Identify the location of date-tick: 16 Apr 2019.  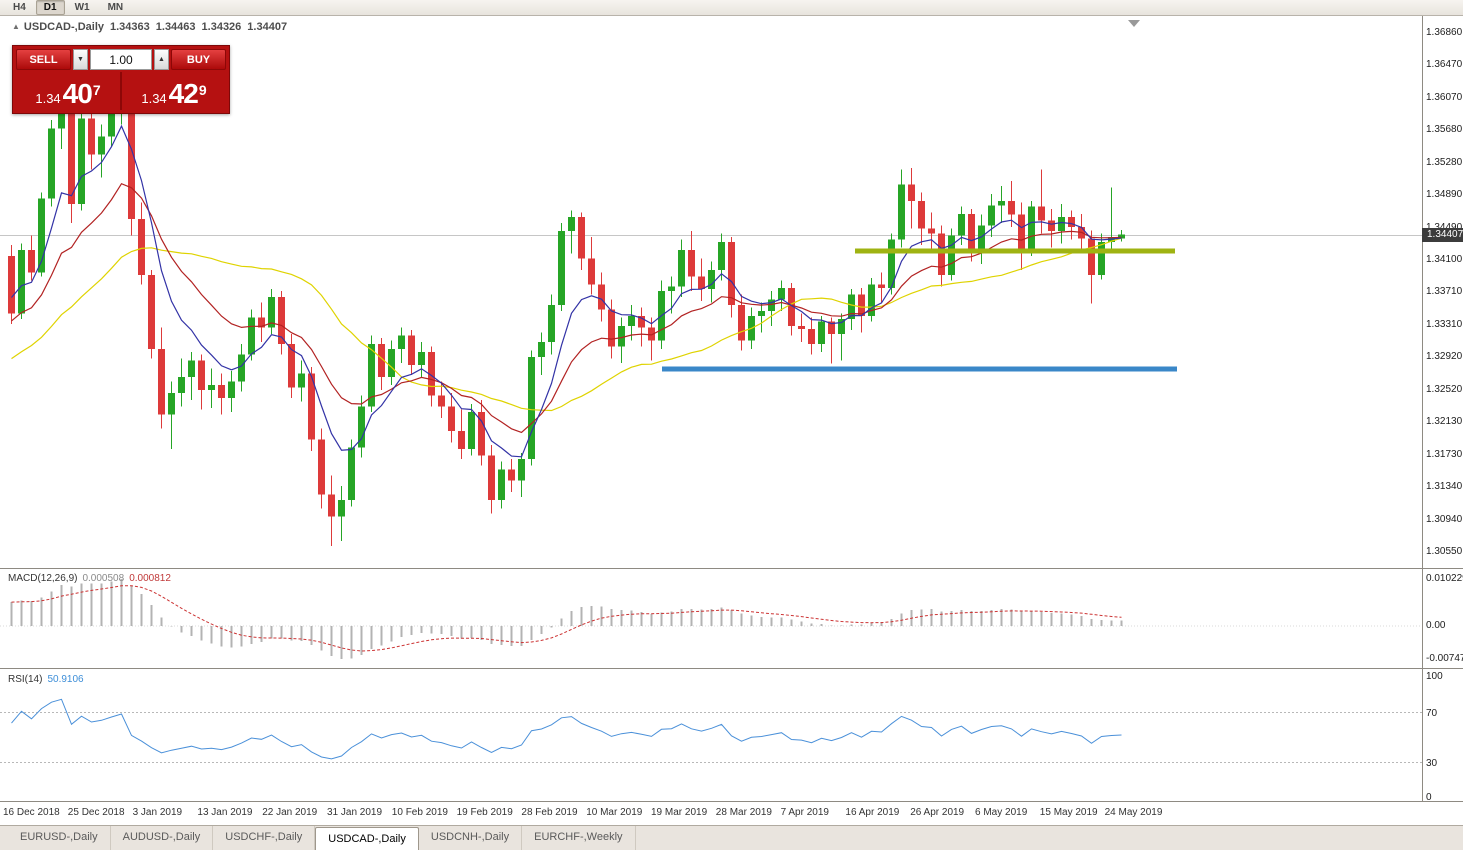
(872, 812).